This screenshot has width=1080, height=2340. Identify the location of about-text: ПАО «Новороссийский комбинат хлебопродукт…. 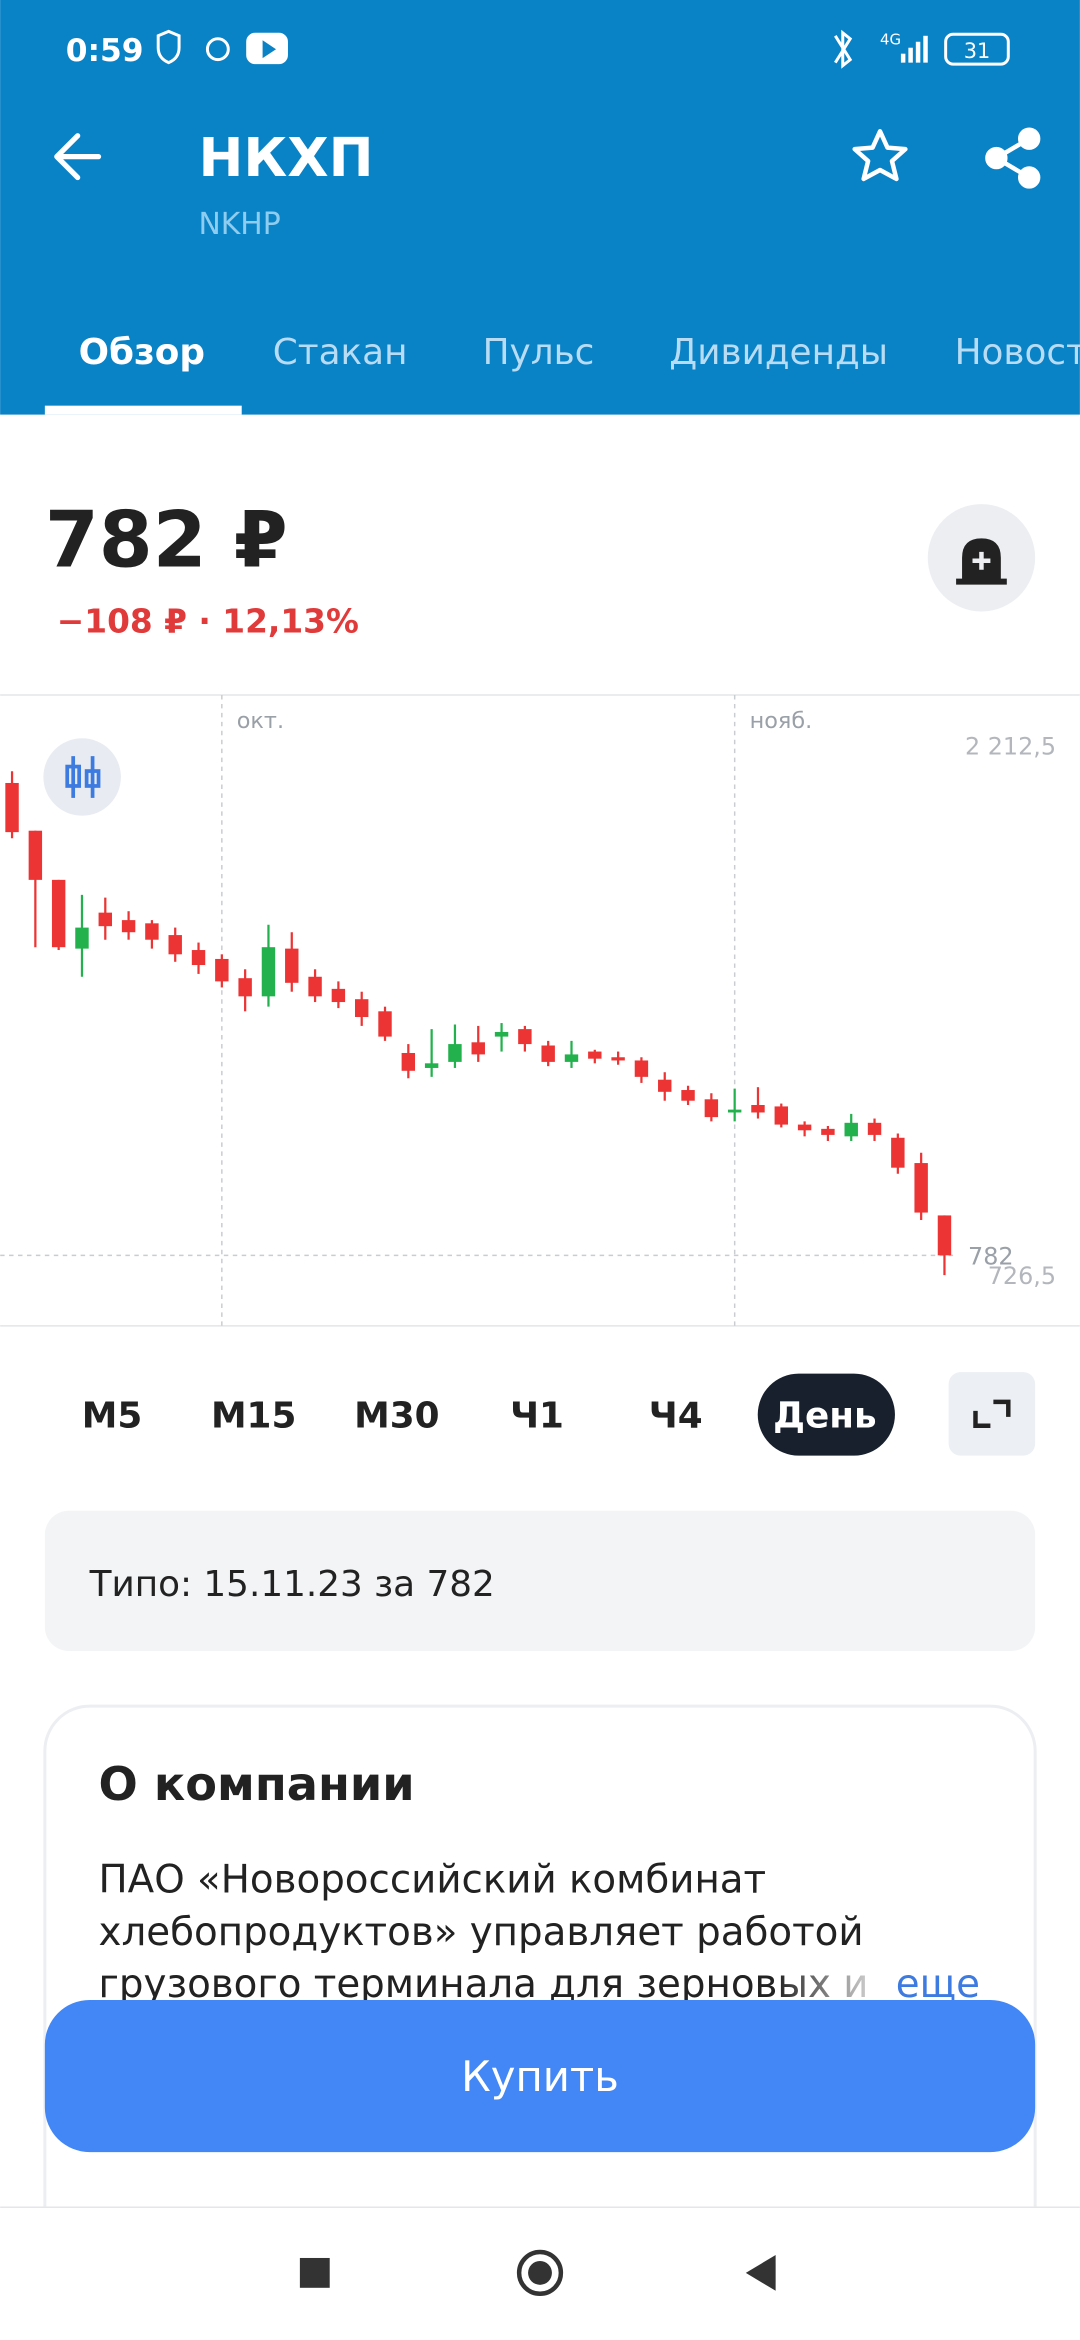
(484, 1932).